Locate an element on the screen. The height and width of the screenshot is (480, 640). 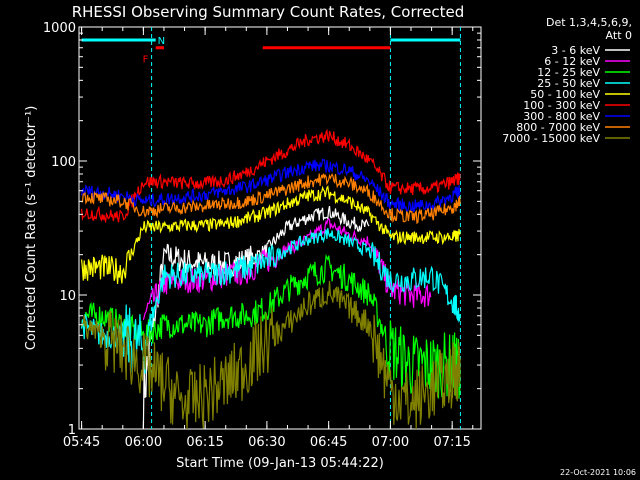
night-flag-annotation: N is located at coordinates (161, 41).